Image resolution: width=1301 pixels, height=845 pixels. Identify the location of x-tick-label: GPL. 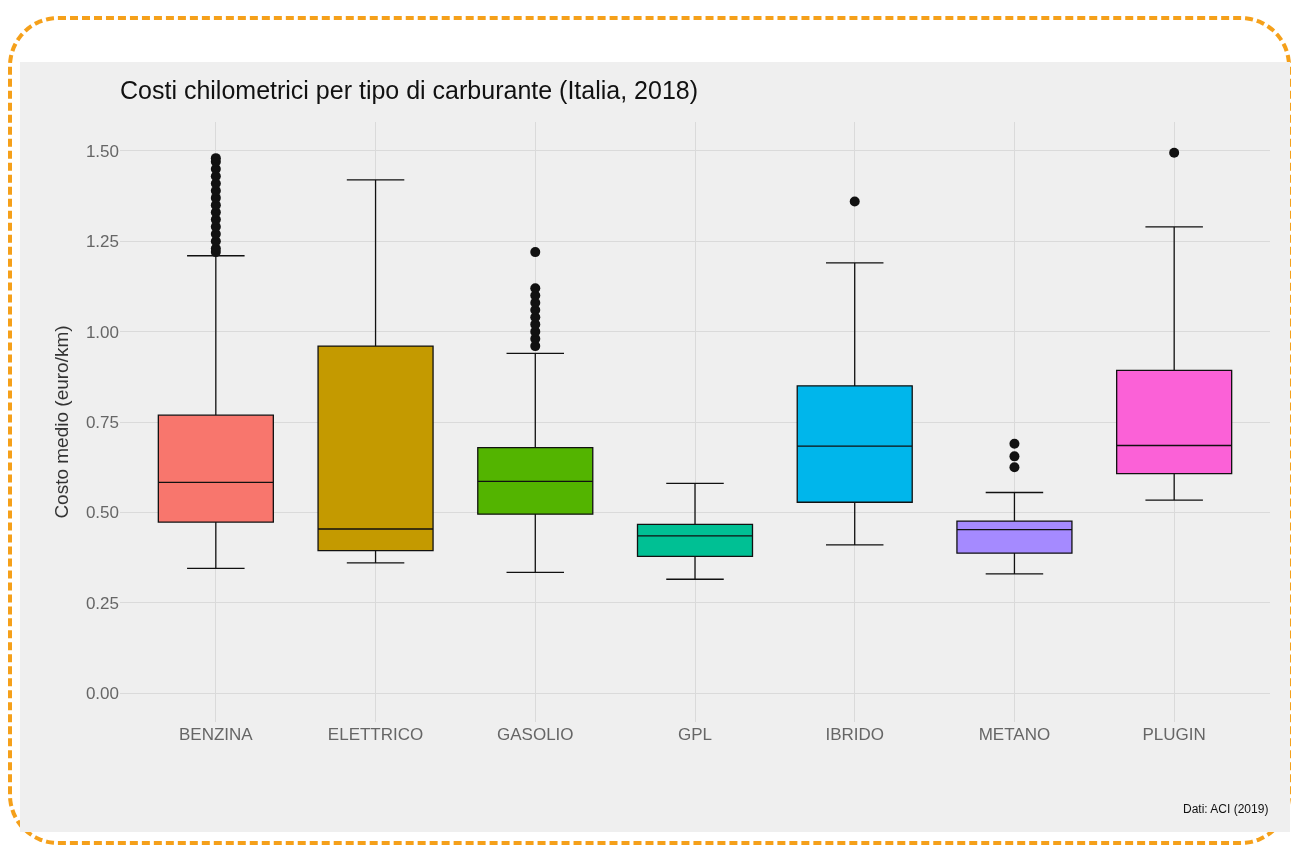
(695, 734).